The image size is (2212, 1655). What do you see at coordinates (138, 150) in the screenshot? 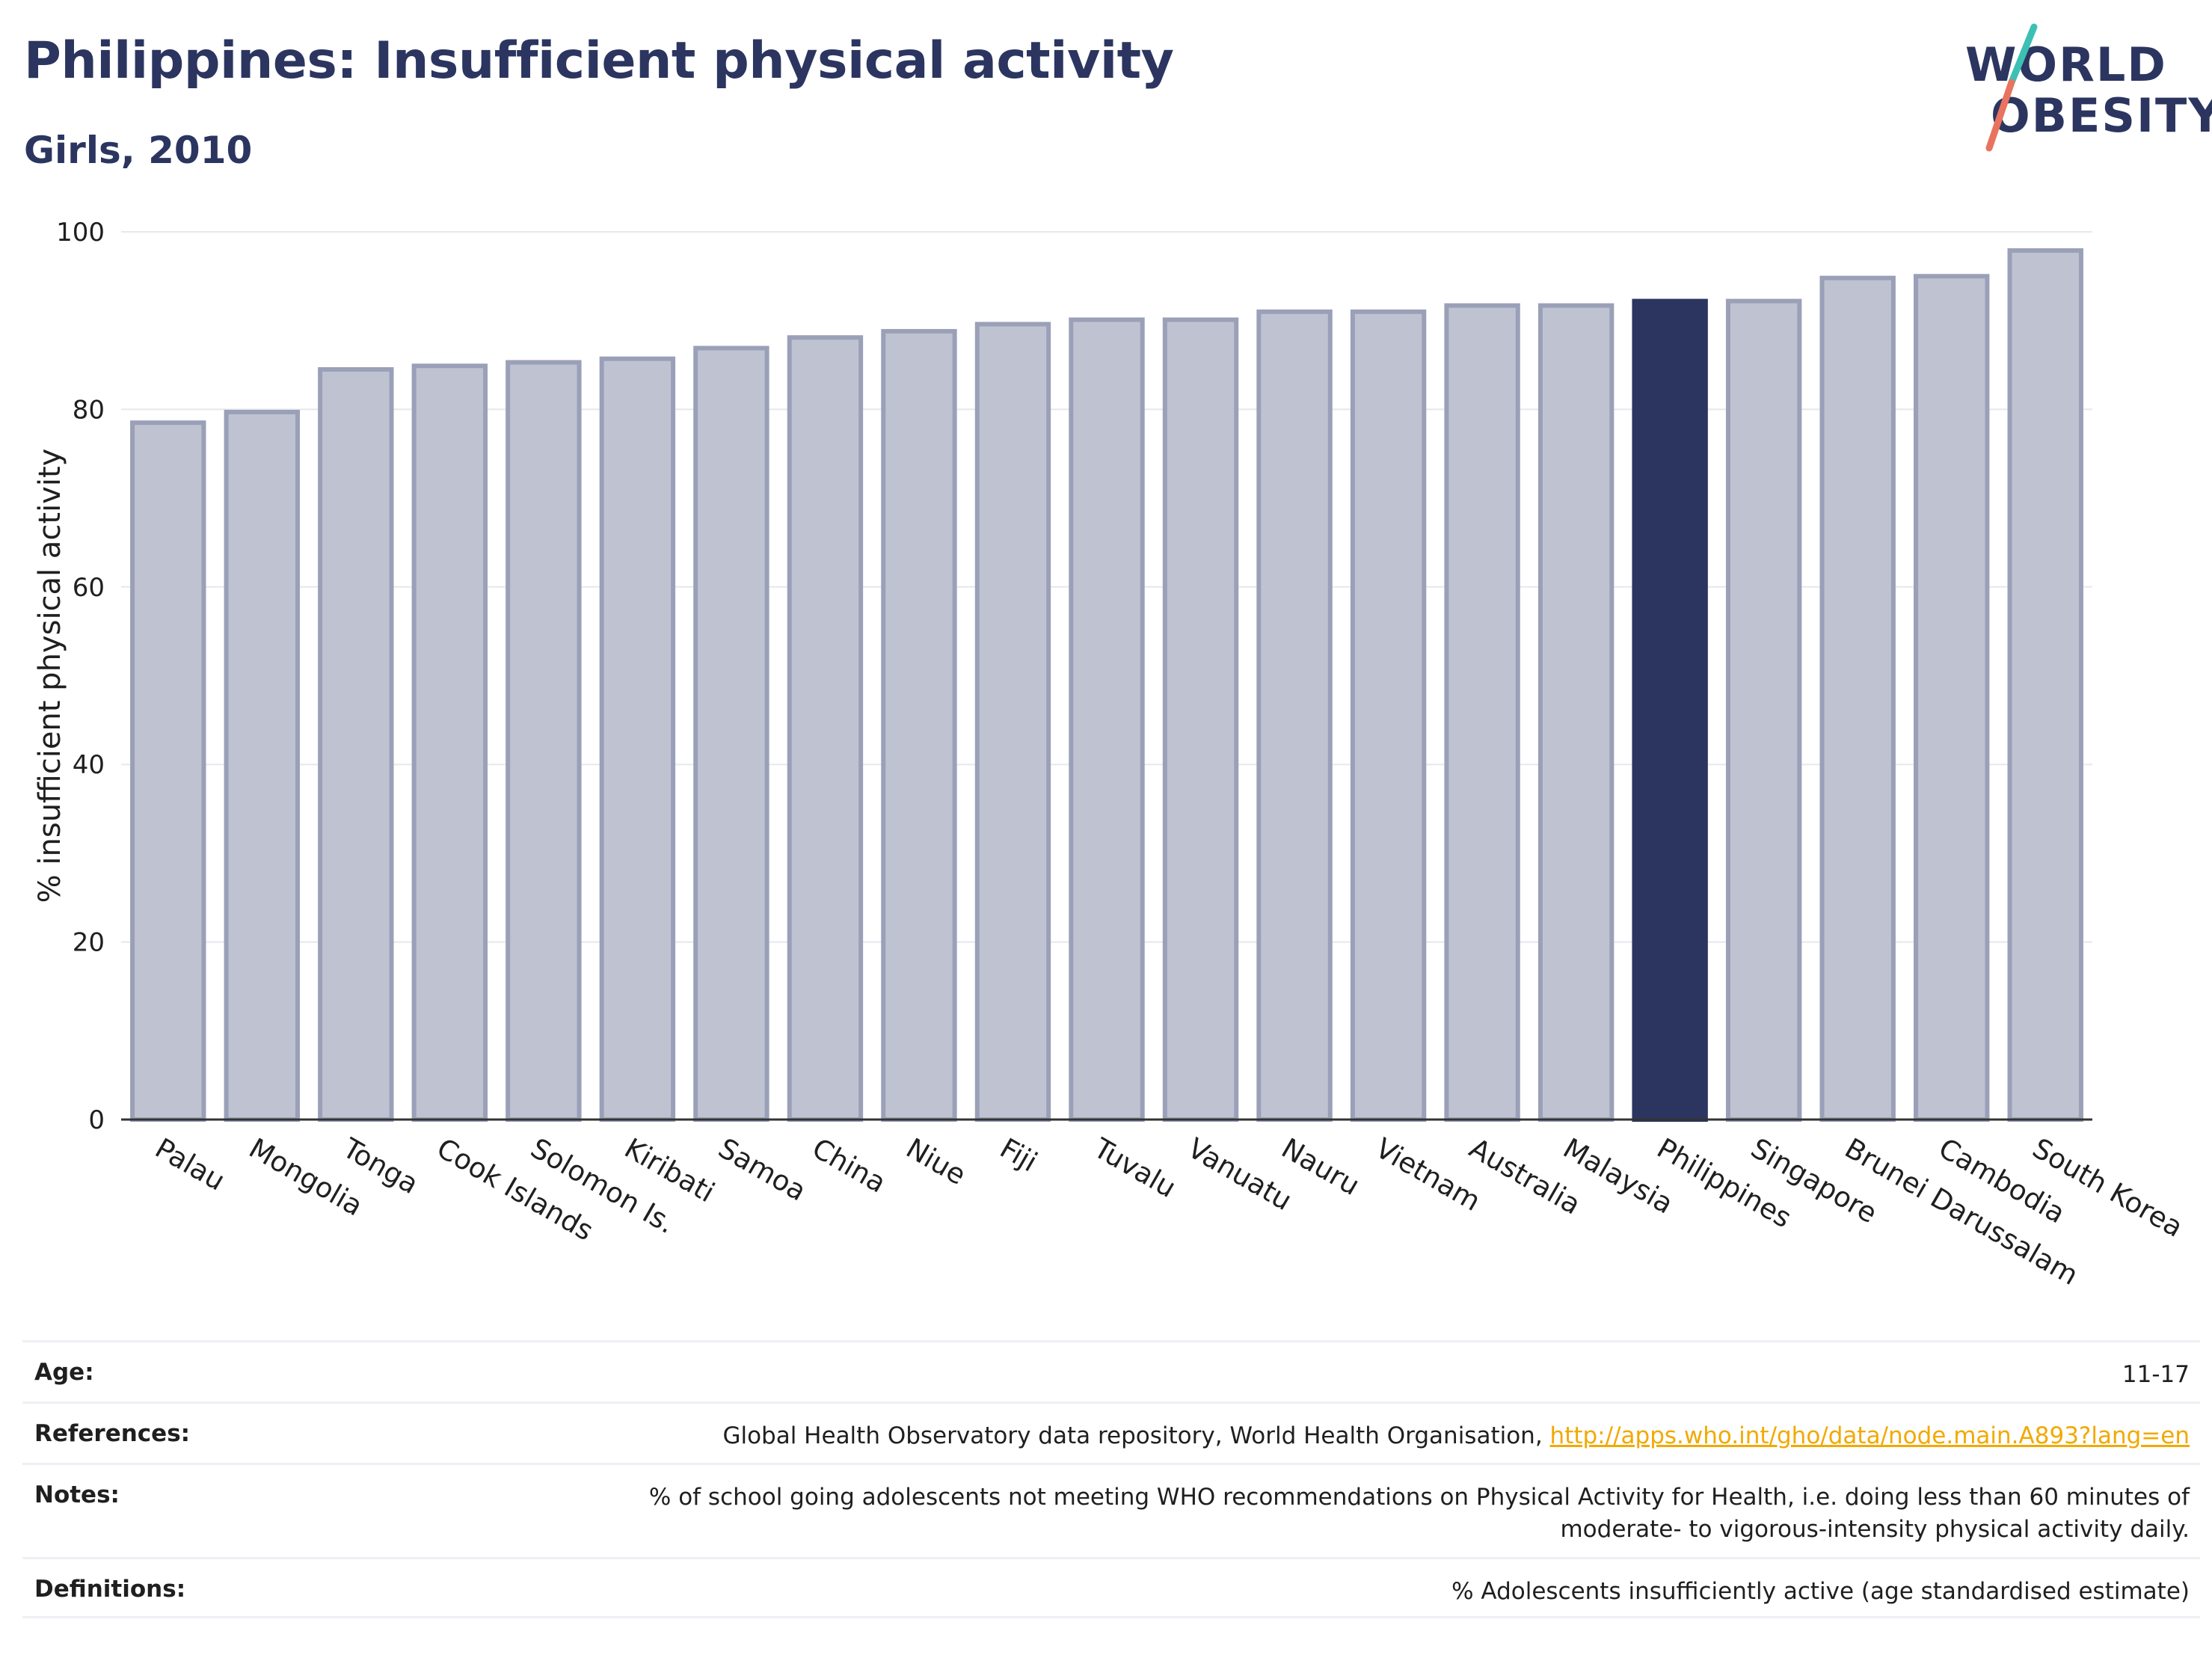
I see `page-subtitle: Girls, 2010` at bounding box center [138, 150].